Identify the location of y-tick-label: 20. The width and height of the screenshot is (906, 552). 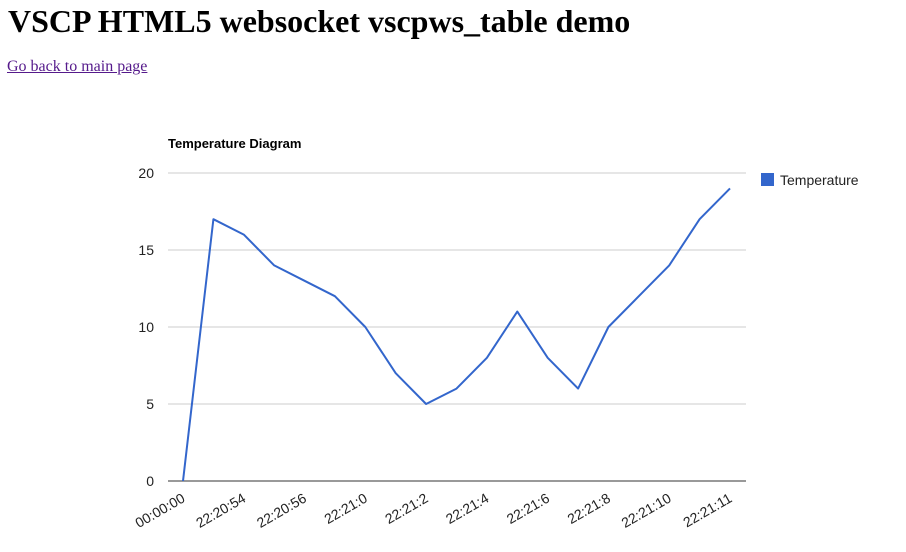
(146, 173).